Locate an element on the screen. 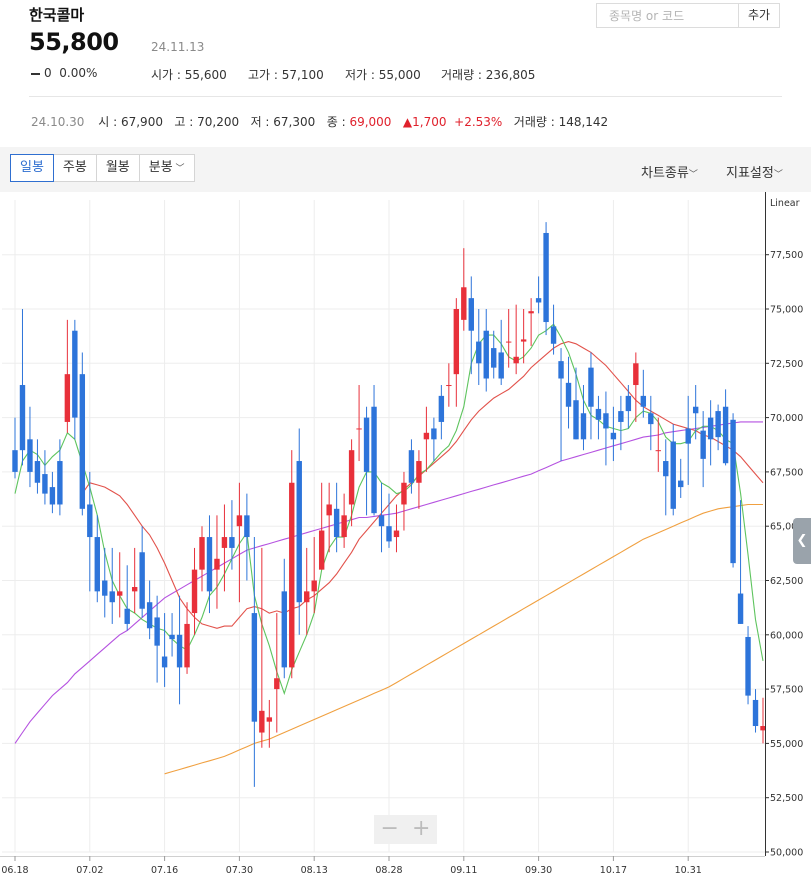 This screenshot has width=811, height=887. tab-minute: 분봉 ﹀ is located at coordinates (167, 168).